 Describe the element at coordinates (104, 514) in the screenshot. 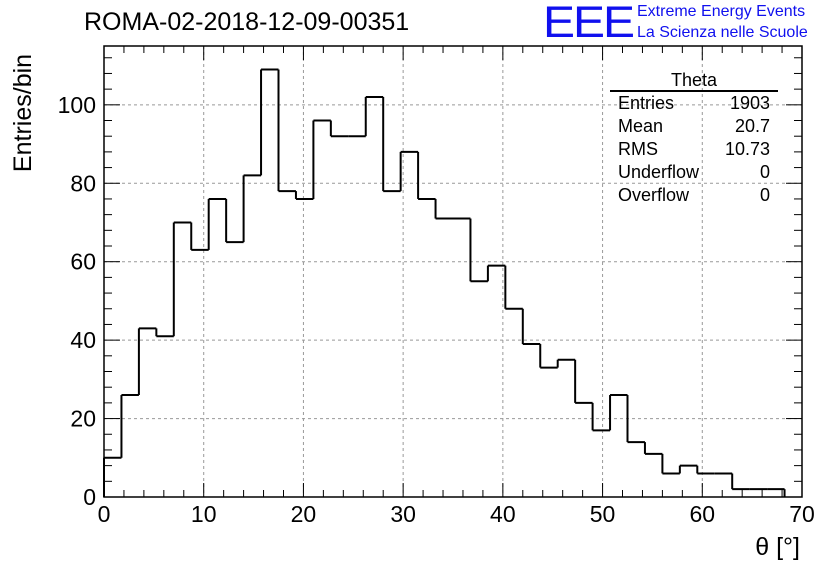

I see `x-tick-label: 0` at that location.